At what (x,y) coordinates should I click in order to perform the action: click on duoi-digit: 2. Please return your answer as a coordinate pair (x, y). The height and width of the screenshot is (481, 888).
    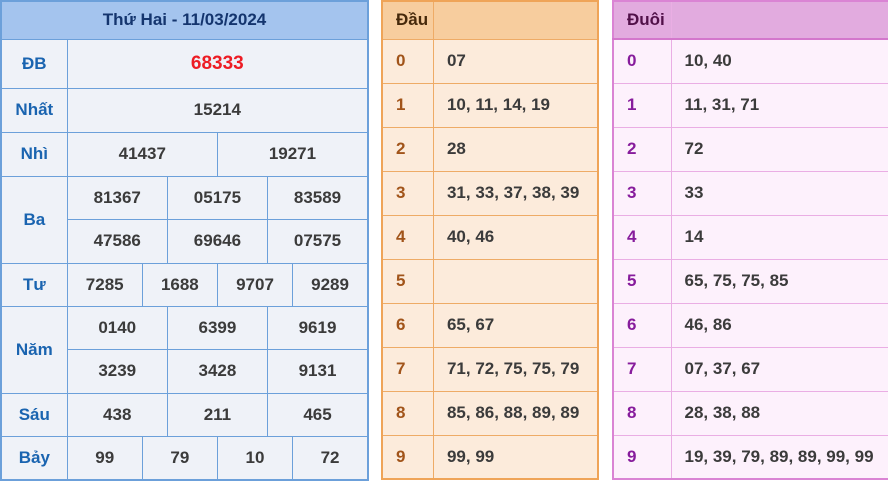
    Looking at the image, I should click on (641, 149).